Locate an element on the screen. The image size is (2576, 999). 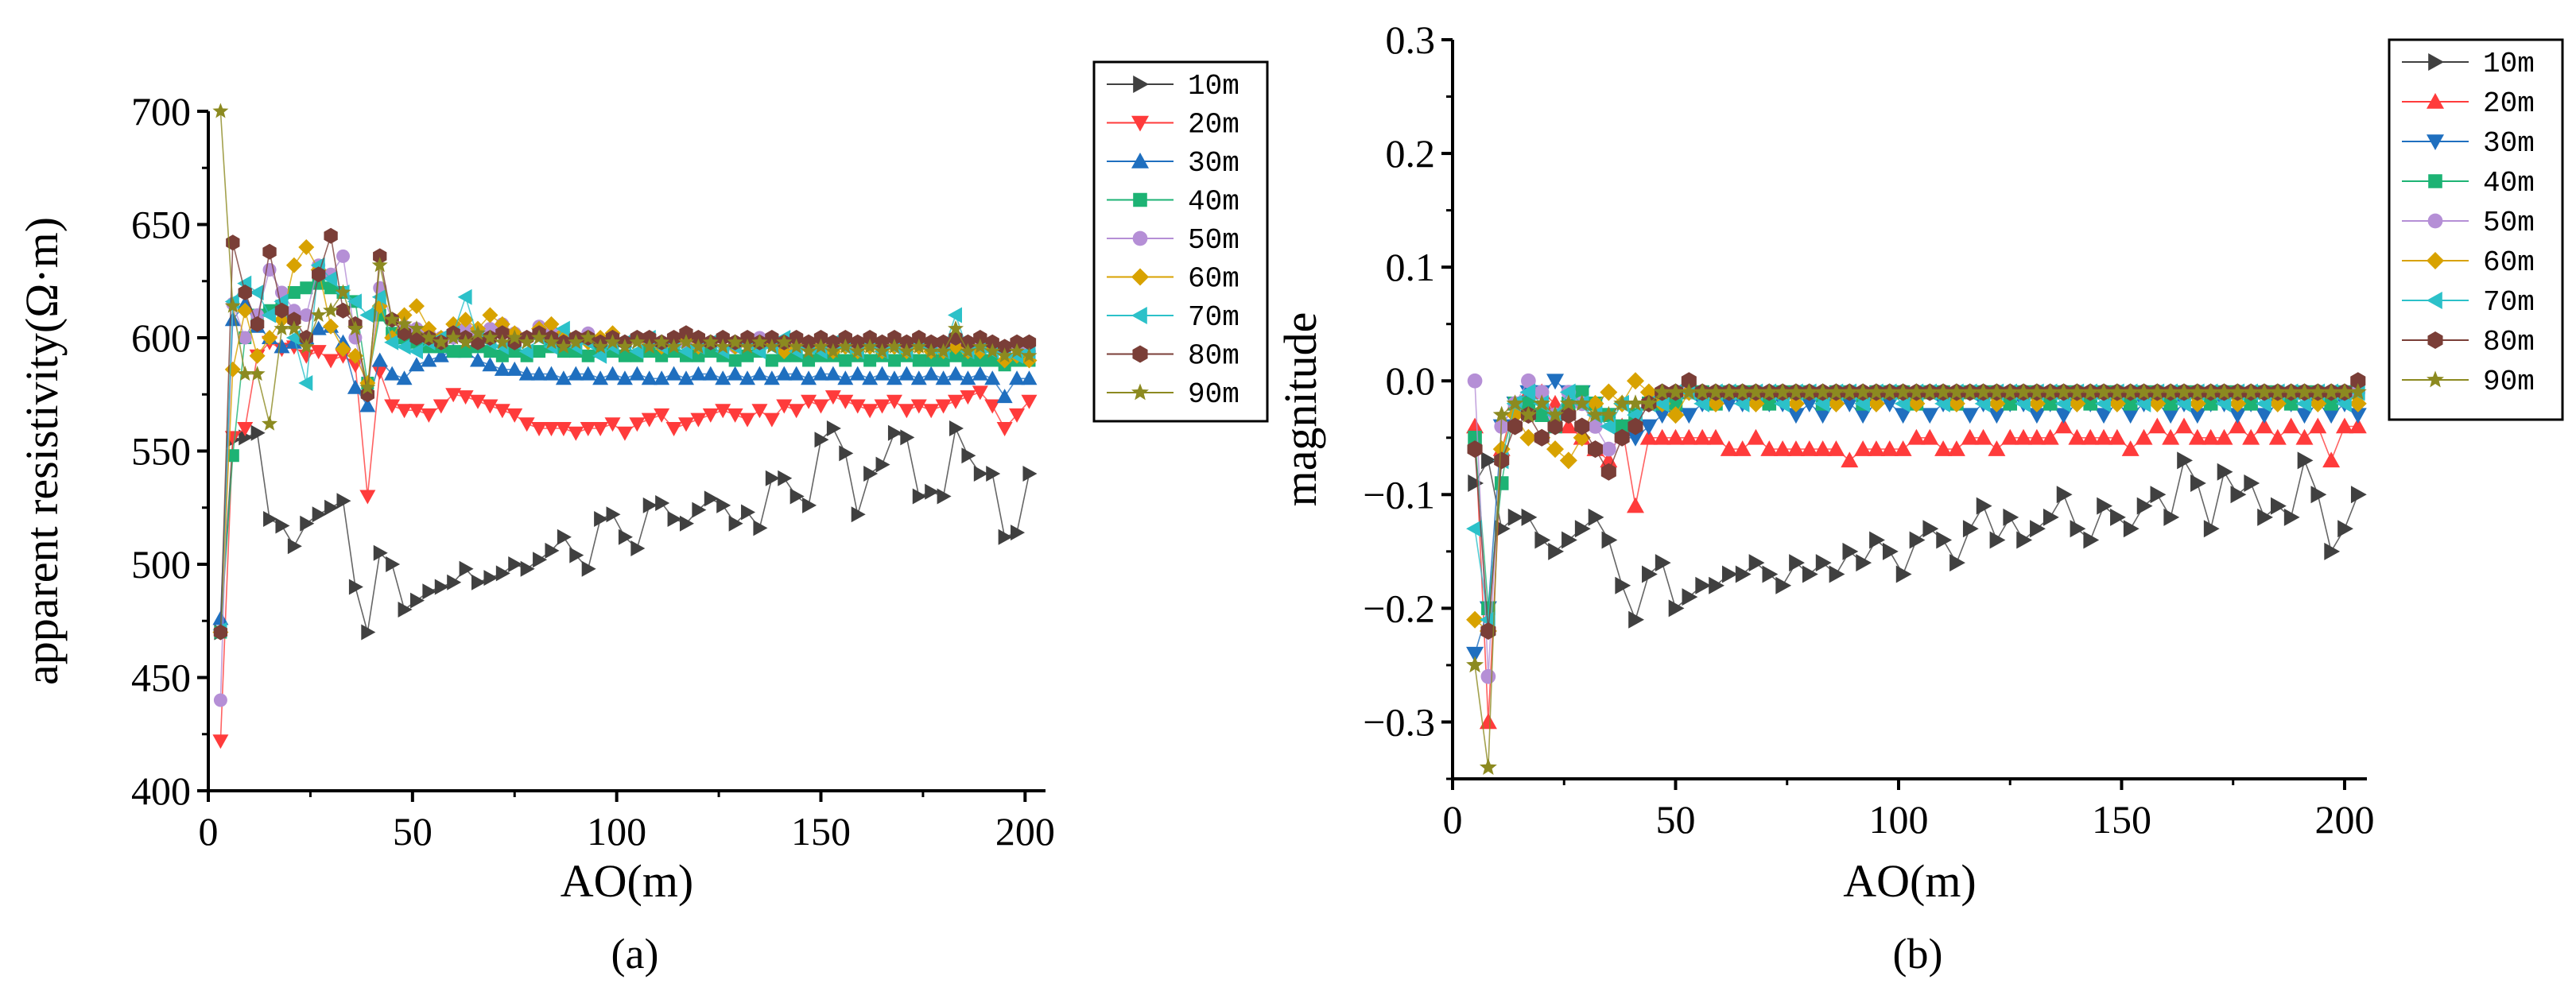
x-tick-label: 0 is located at coordinates (209, 831).